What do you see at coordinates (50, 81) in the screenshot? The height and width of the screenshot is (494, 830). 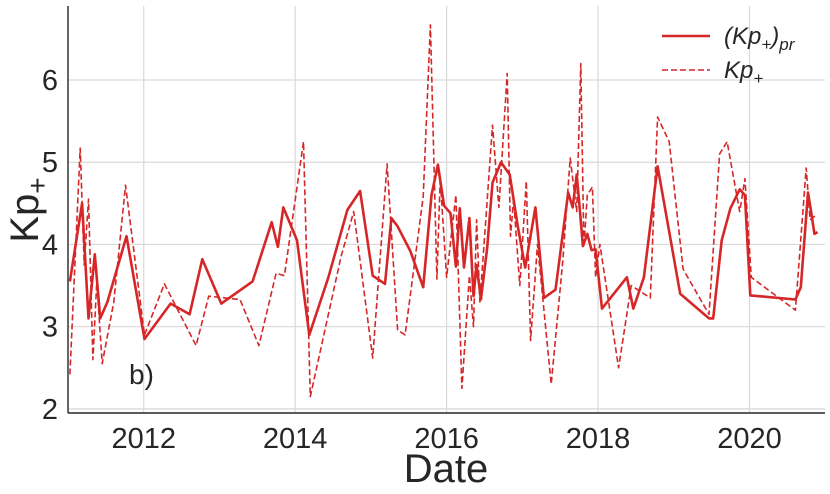 I see `y-tick-label: 6` at bounding box center [50, 81].